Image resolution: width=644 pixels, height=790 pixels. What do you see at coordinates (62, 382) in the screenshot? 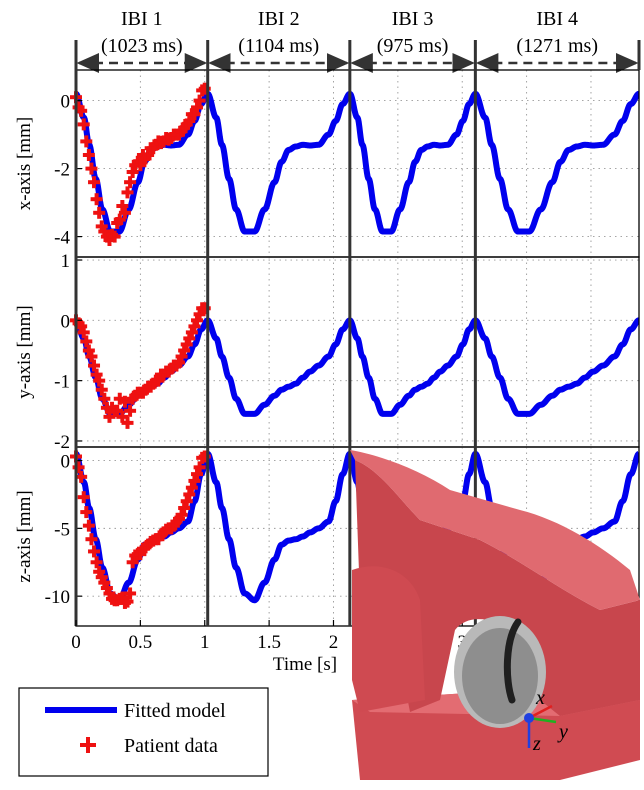
I see `y-tick-label: -1` at bounding box center [62, 382].